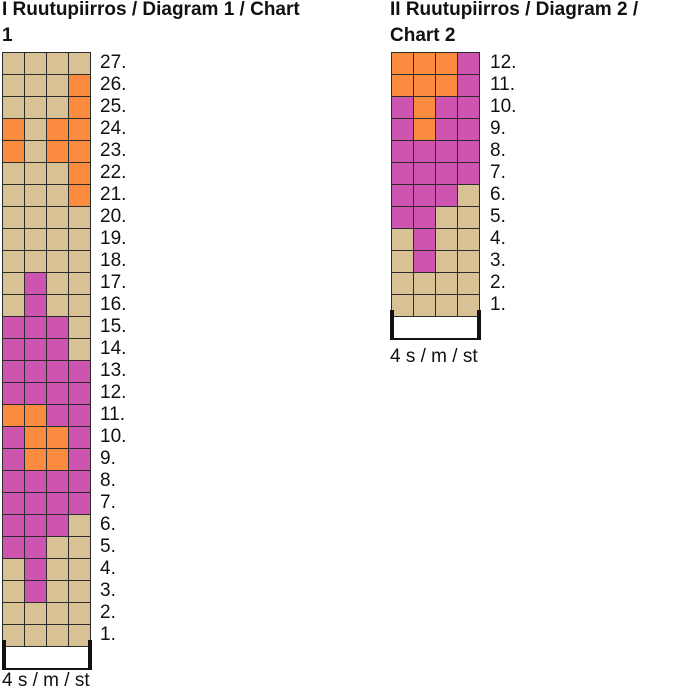  What do you see at coordinates (151, 23) in the screenshot?
I see `diagram-1-title: I Ruutupiirros / Diagram 1 / Chart 1` at bounding box center [151, 23].